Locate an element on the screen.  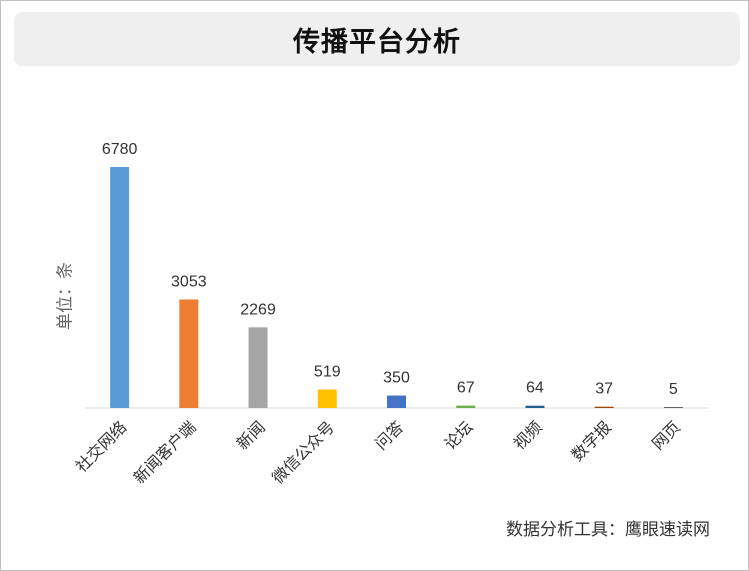
value-label-4: 519 is located at coordinates (327, 372).